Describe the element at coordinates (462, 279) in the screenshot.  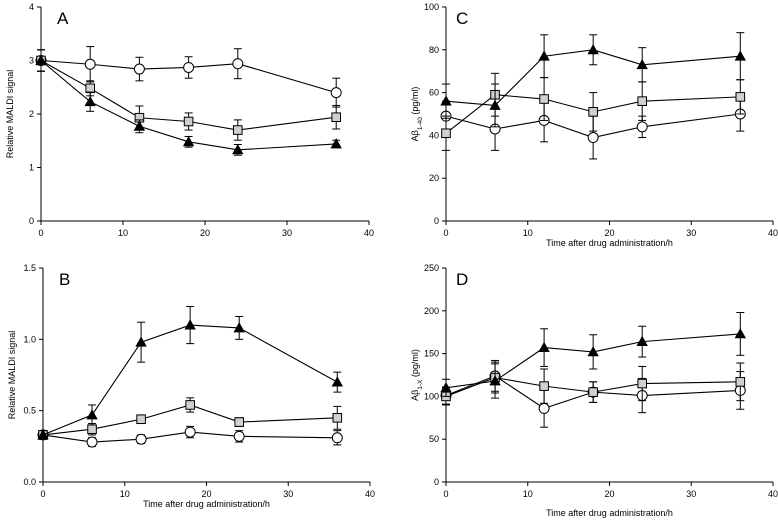
I see `panel-label: D` at that location.